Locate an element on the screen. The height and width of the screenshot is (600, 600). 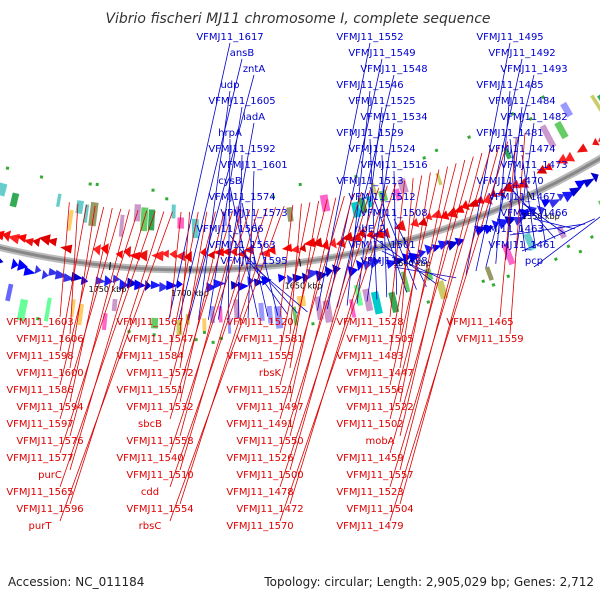
forward-gene-label: VFMJ11_1466 is located at coordinates (533, 213).